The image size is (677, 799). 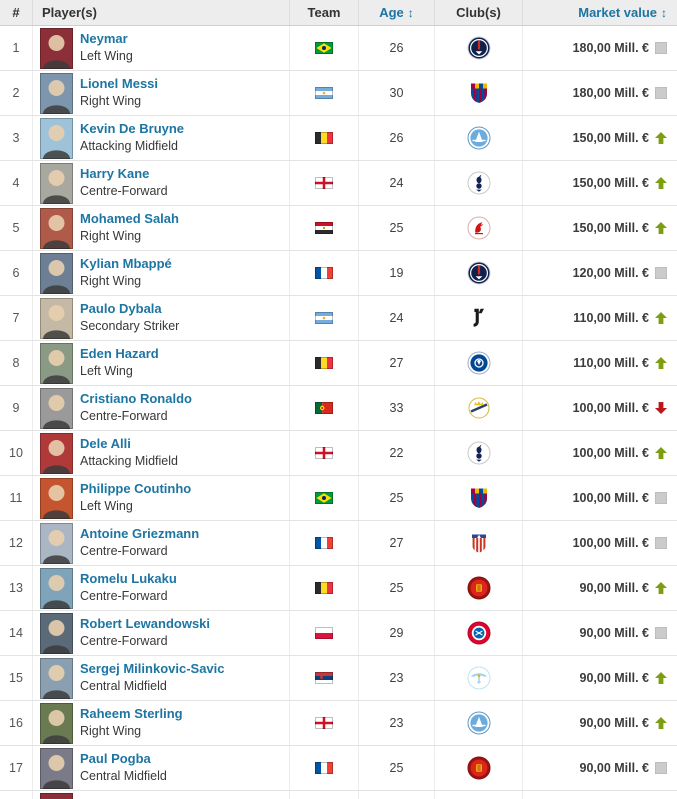 I want to click on team-cell, so click(x=324, y=498).